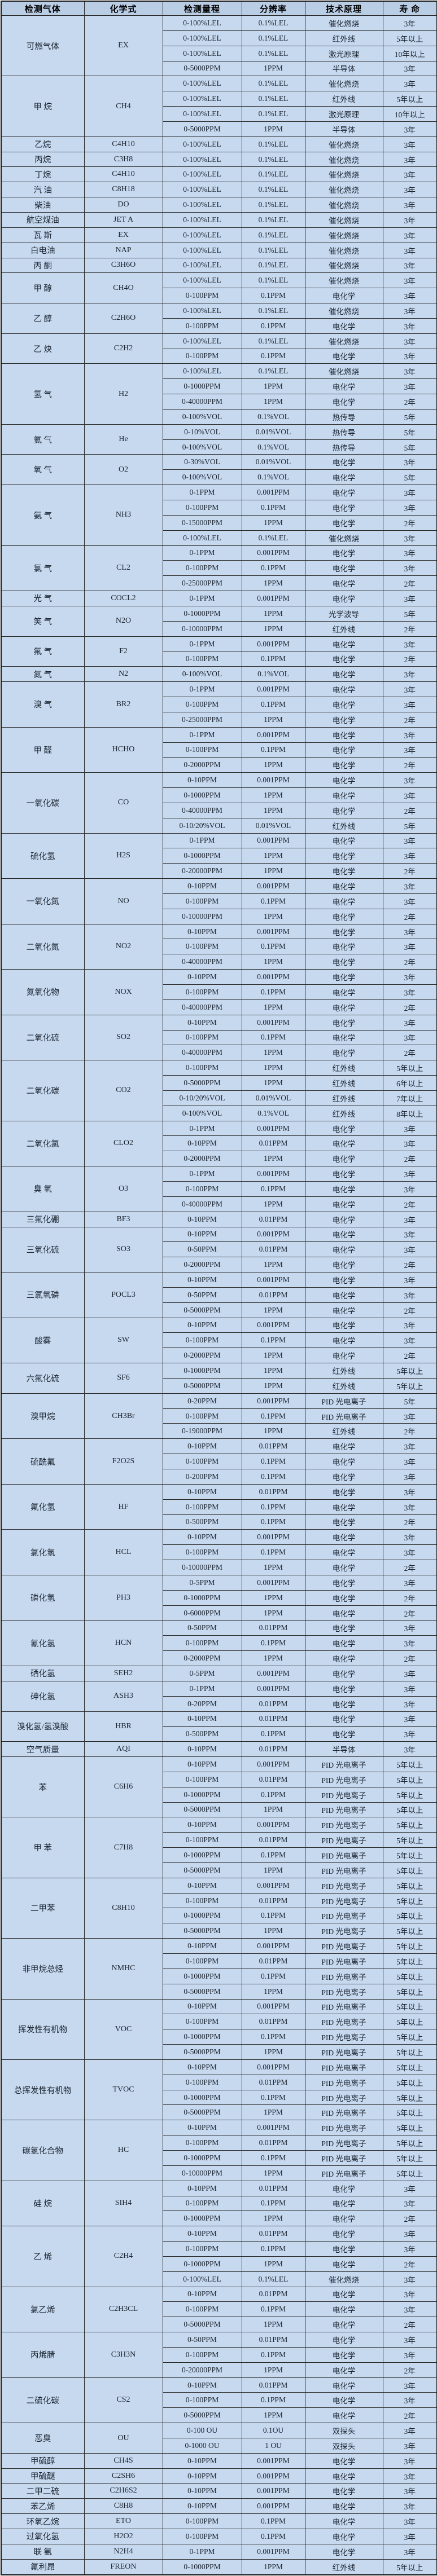 The height and width of the screenshot is (2576, 437). I want to click on table-row: 笑 气 N2O 0-1000PPM 1PPM 光学波导 5年, so click(219, 621).